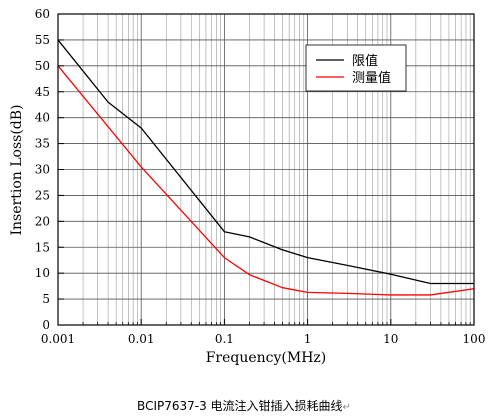 This screenshot has width=488, height=416. What do you see at coordinates (42, 170) in the screenshot?
I see `y-tick-label: 30` at bounding box center [42, 170].